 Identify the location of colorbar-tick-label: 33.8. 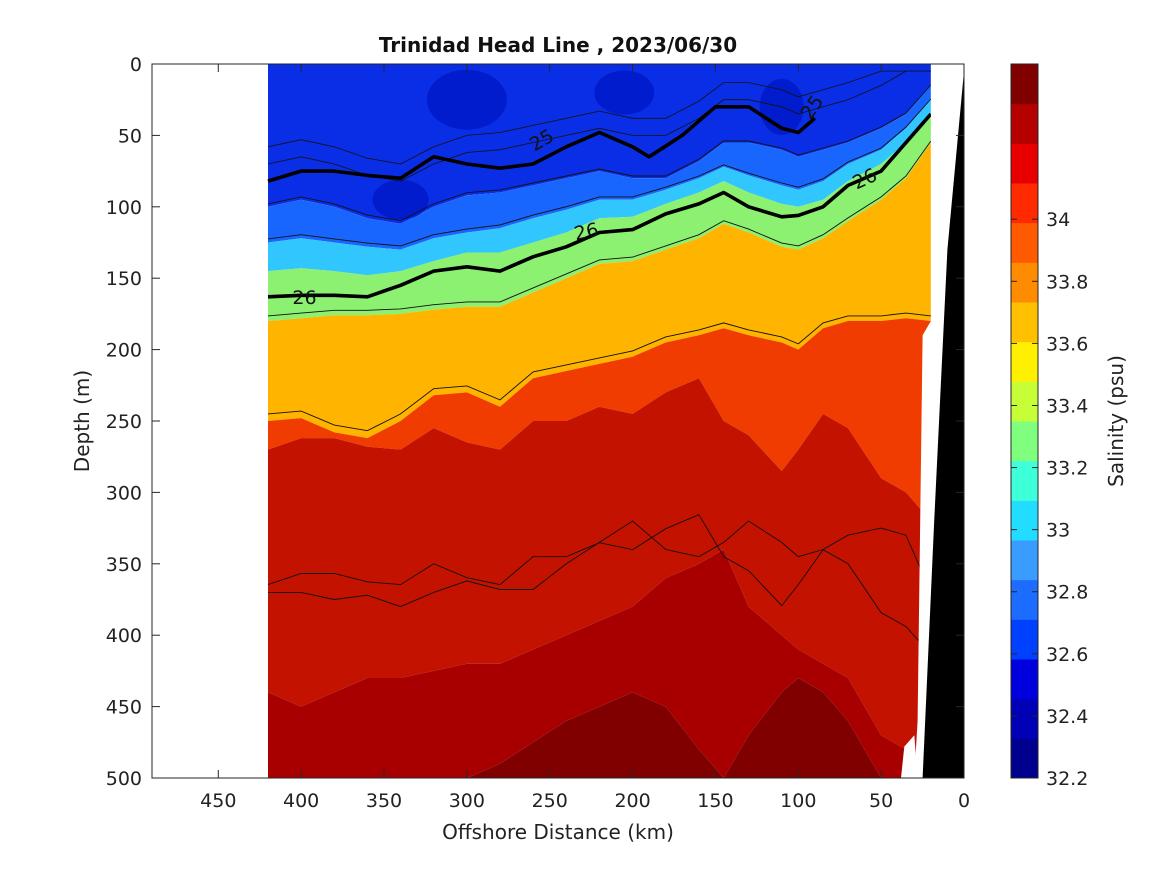
(1067, 282).